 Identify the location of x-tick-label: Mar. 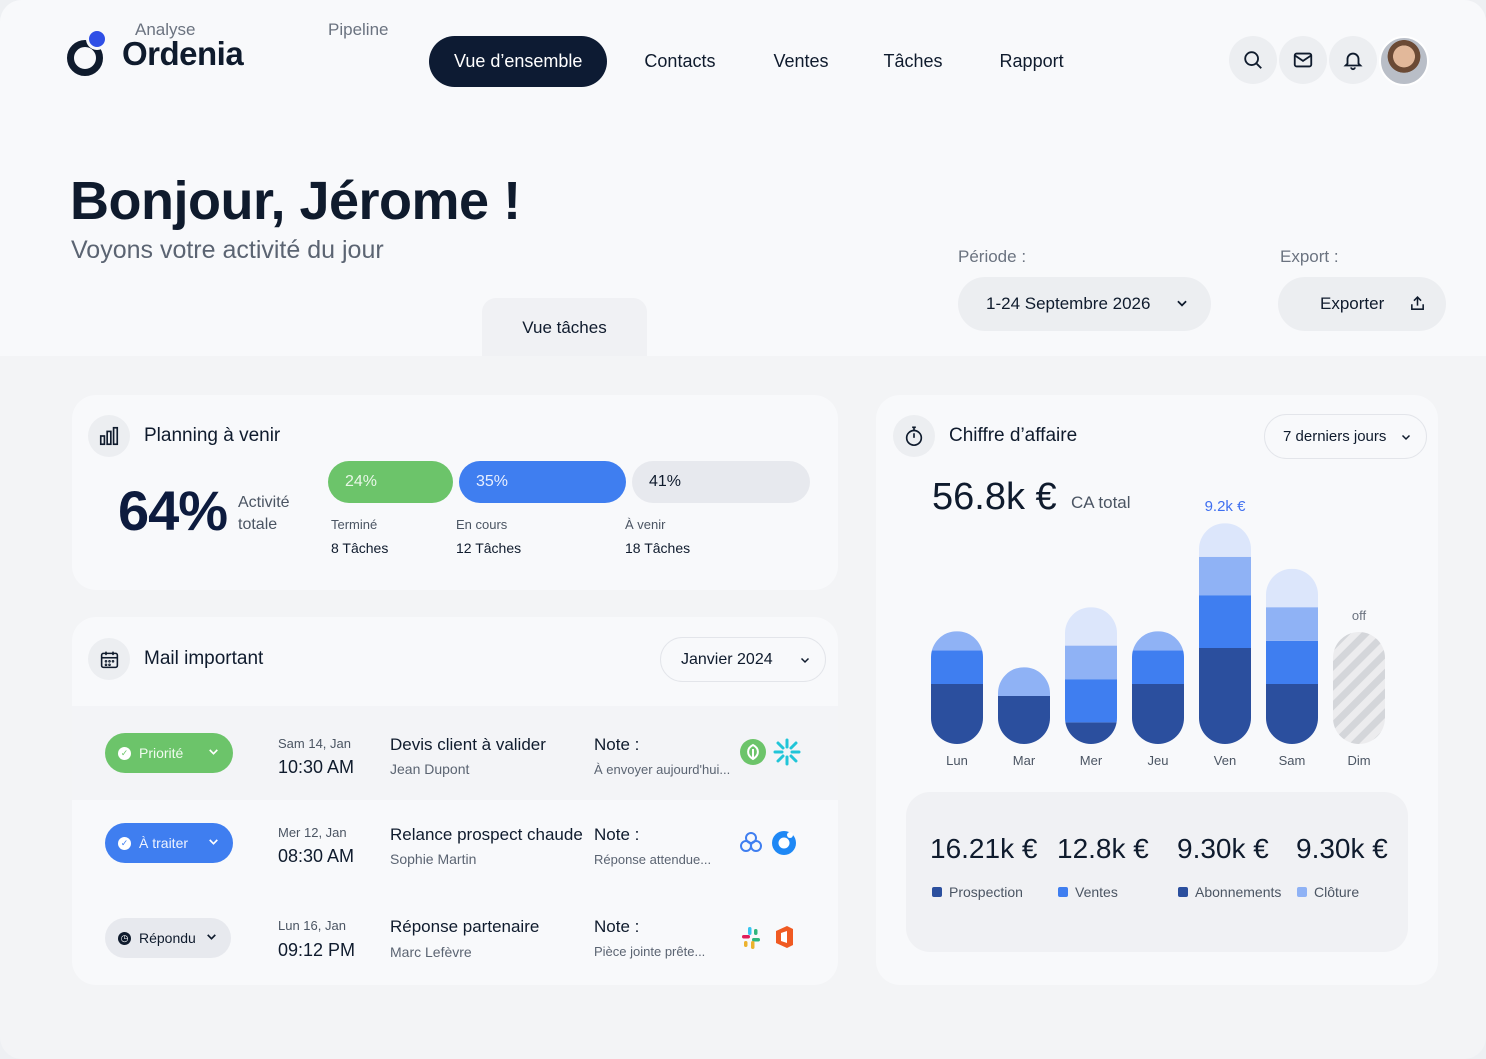
(1024, 760).